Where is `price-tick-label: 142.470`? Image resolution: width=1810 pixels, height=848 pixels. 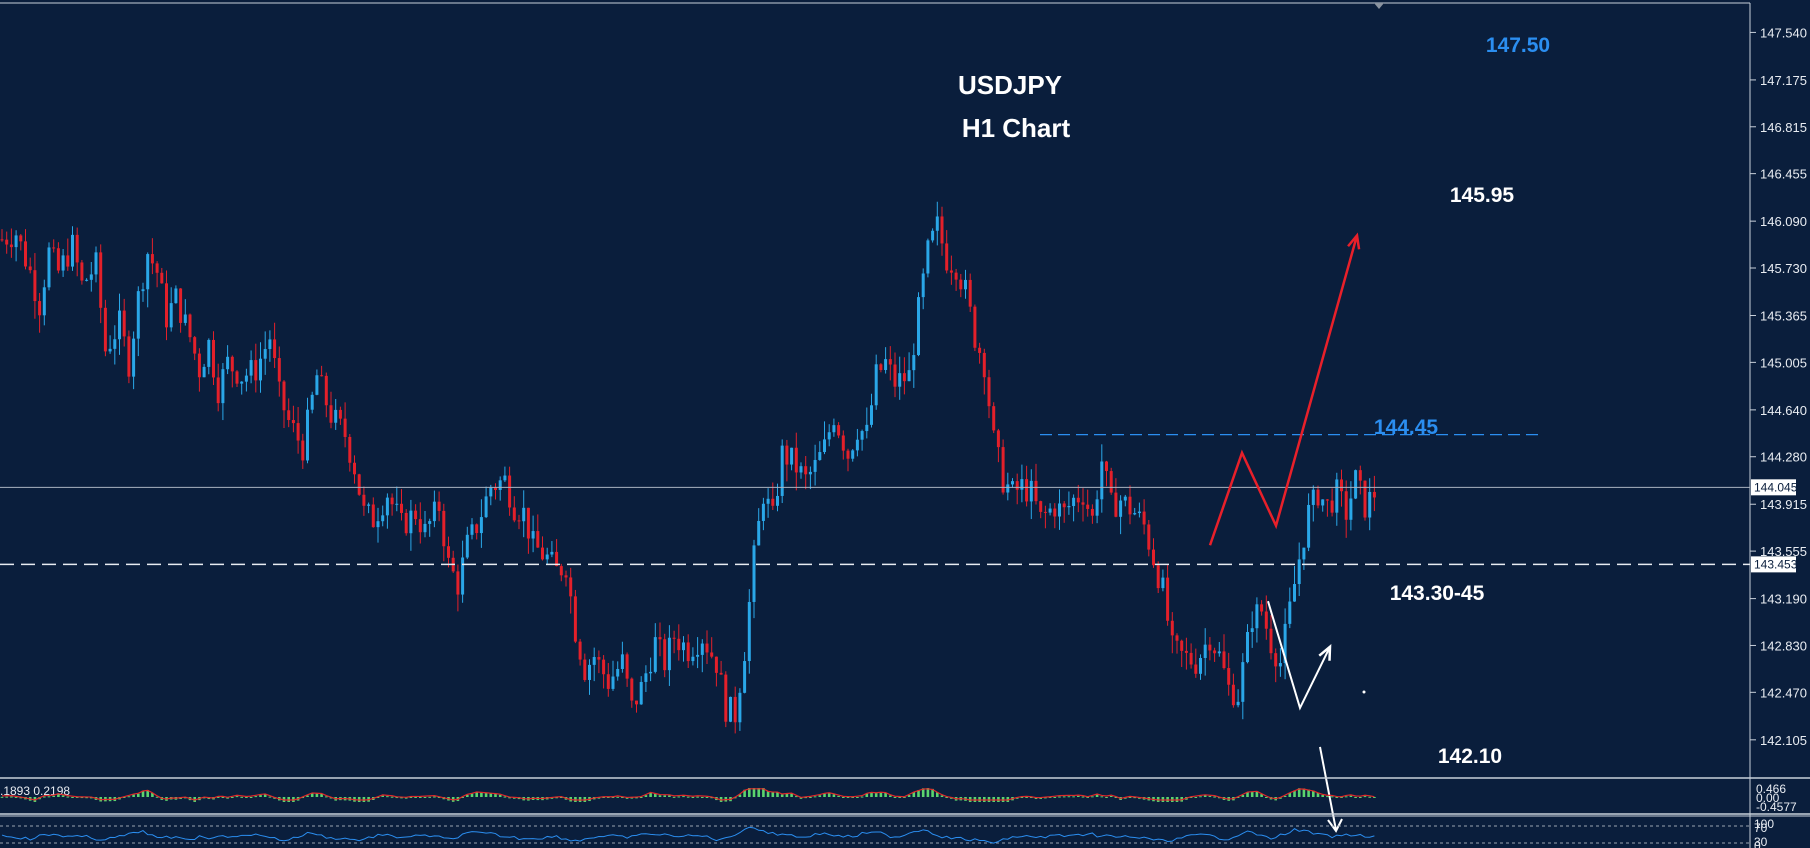 price-tick-label: 142.470 is located at coordinates (1783, 692).